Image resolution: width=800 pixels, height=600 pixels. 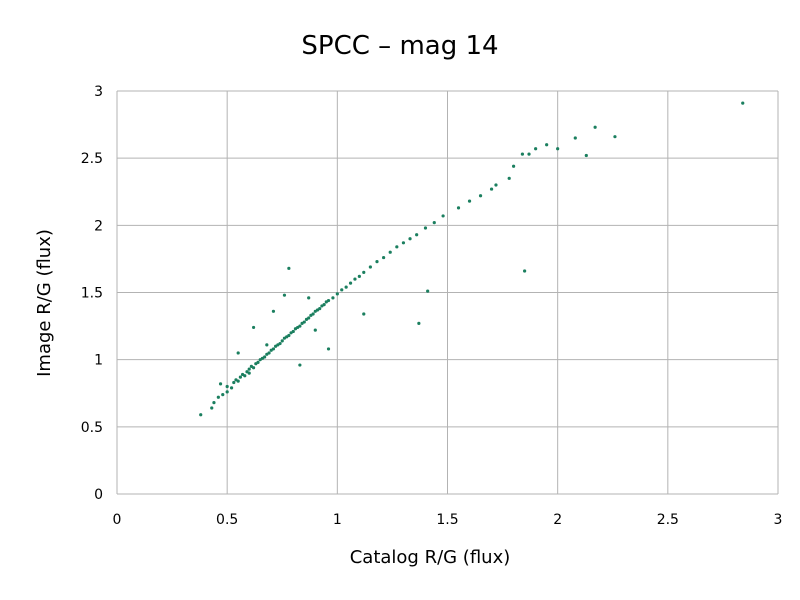 I want to click on y-axis-label: Image R/G (flux), so click(x=44, y=303).